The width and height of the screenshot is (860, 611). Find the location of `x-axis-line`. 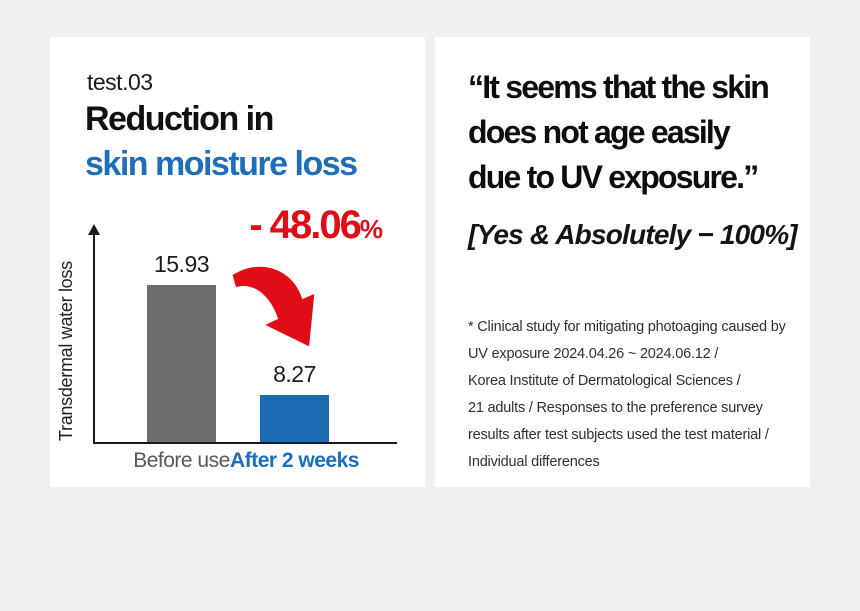

x-axis-line is located at coordinates (245, 443).